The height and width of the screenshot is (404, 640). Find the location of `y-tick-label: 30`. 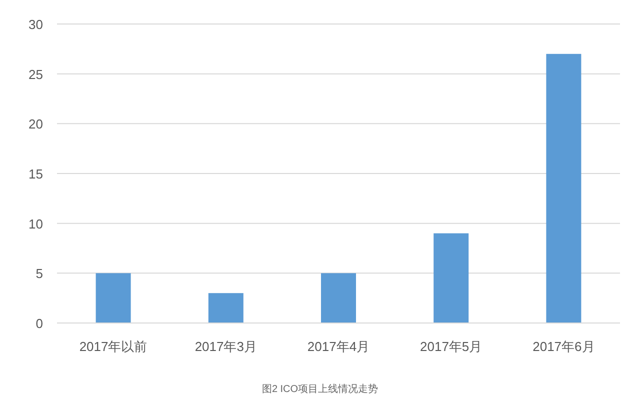

y-tick-label: 30 is located at coordinates (35, 24).